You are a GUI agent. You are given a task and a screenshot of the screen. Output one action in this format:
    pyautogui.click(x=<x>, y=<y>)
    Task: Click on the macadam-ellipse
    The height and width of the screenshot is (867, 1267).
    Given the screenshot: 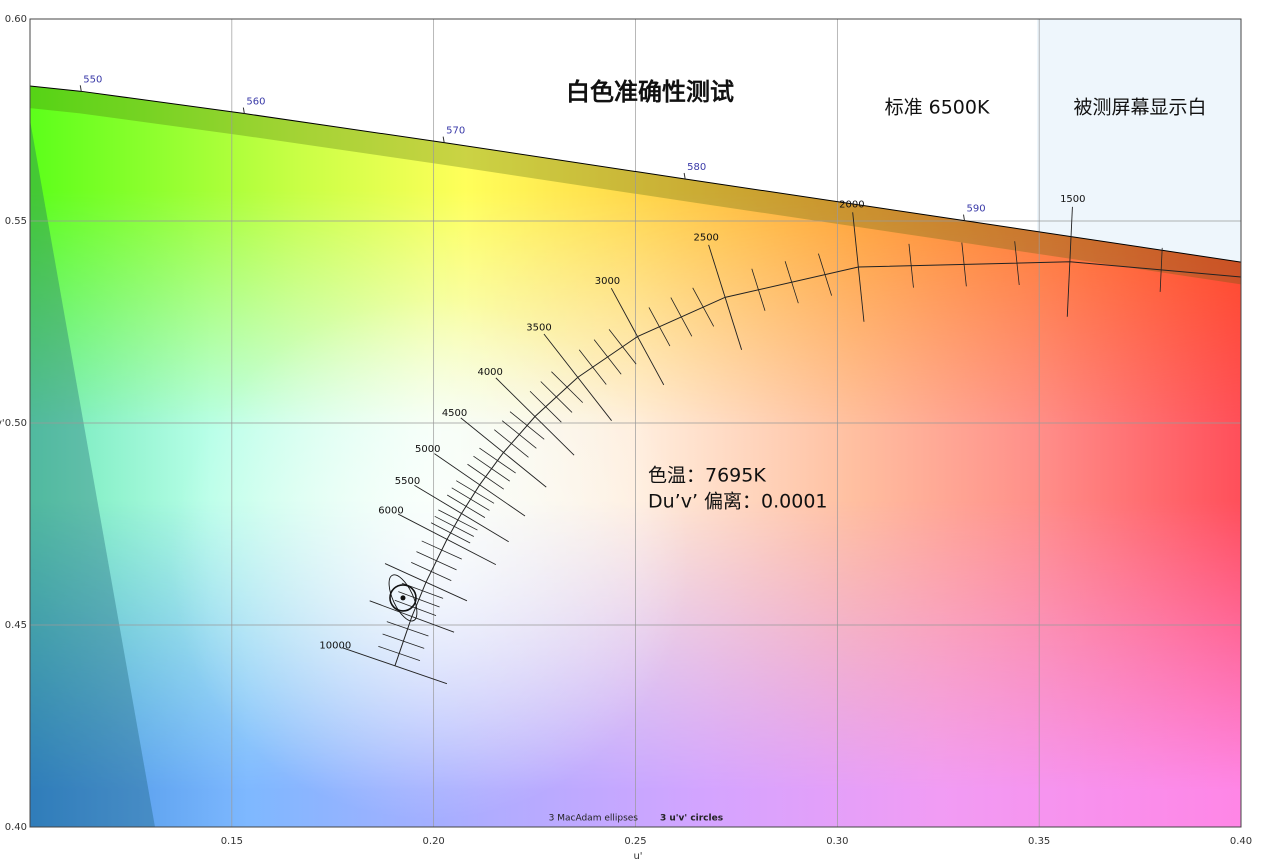 What is the action you would take?
    pyautogui.click(x=403, y=598)
    